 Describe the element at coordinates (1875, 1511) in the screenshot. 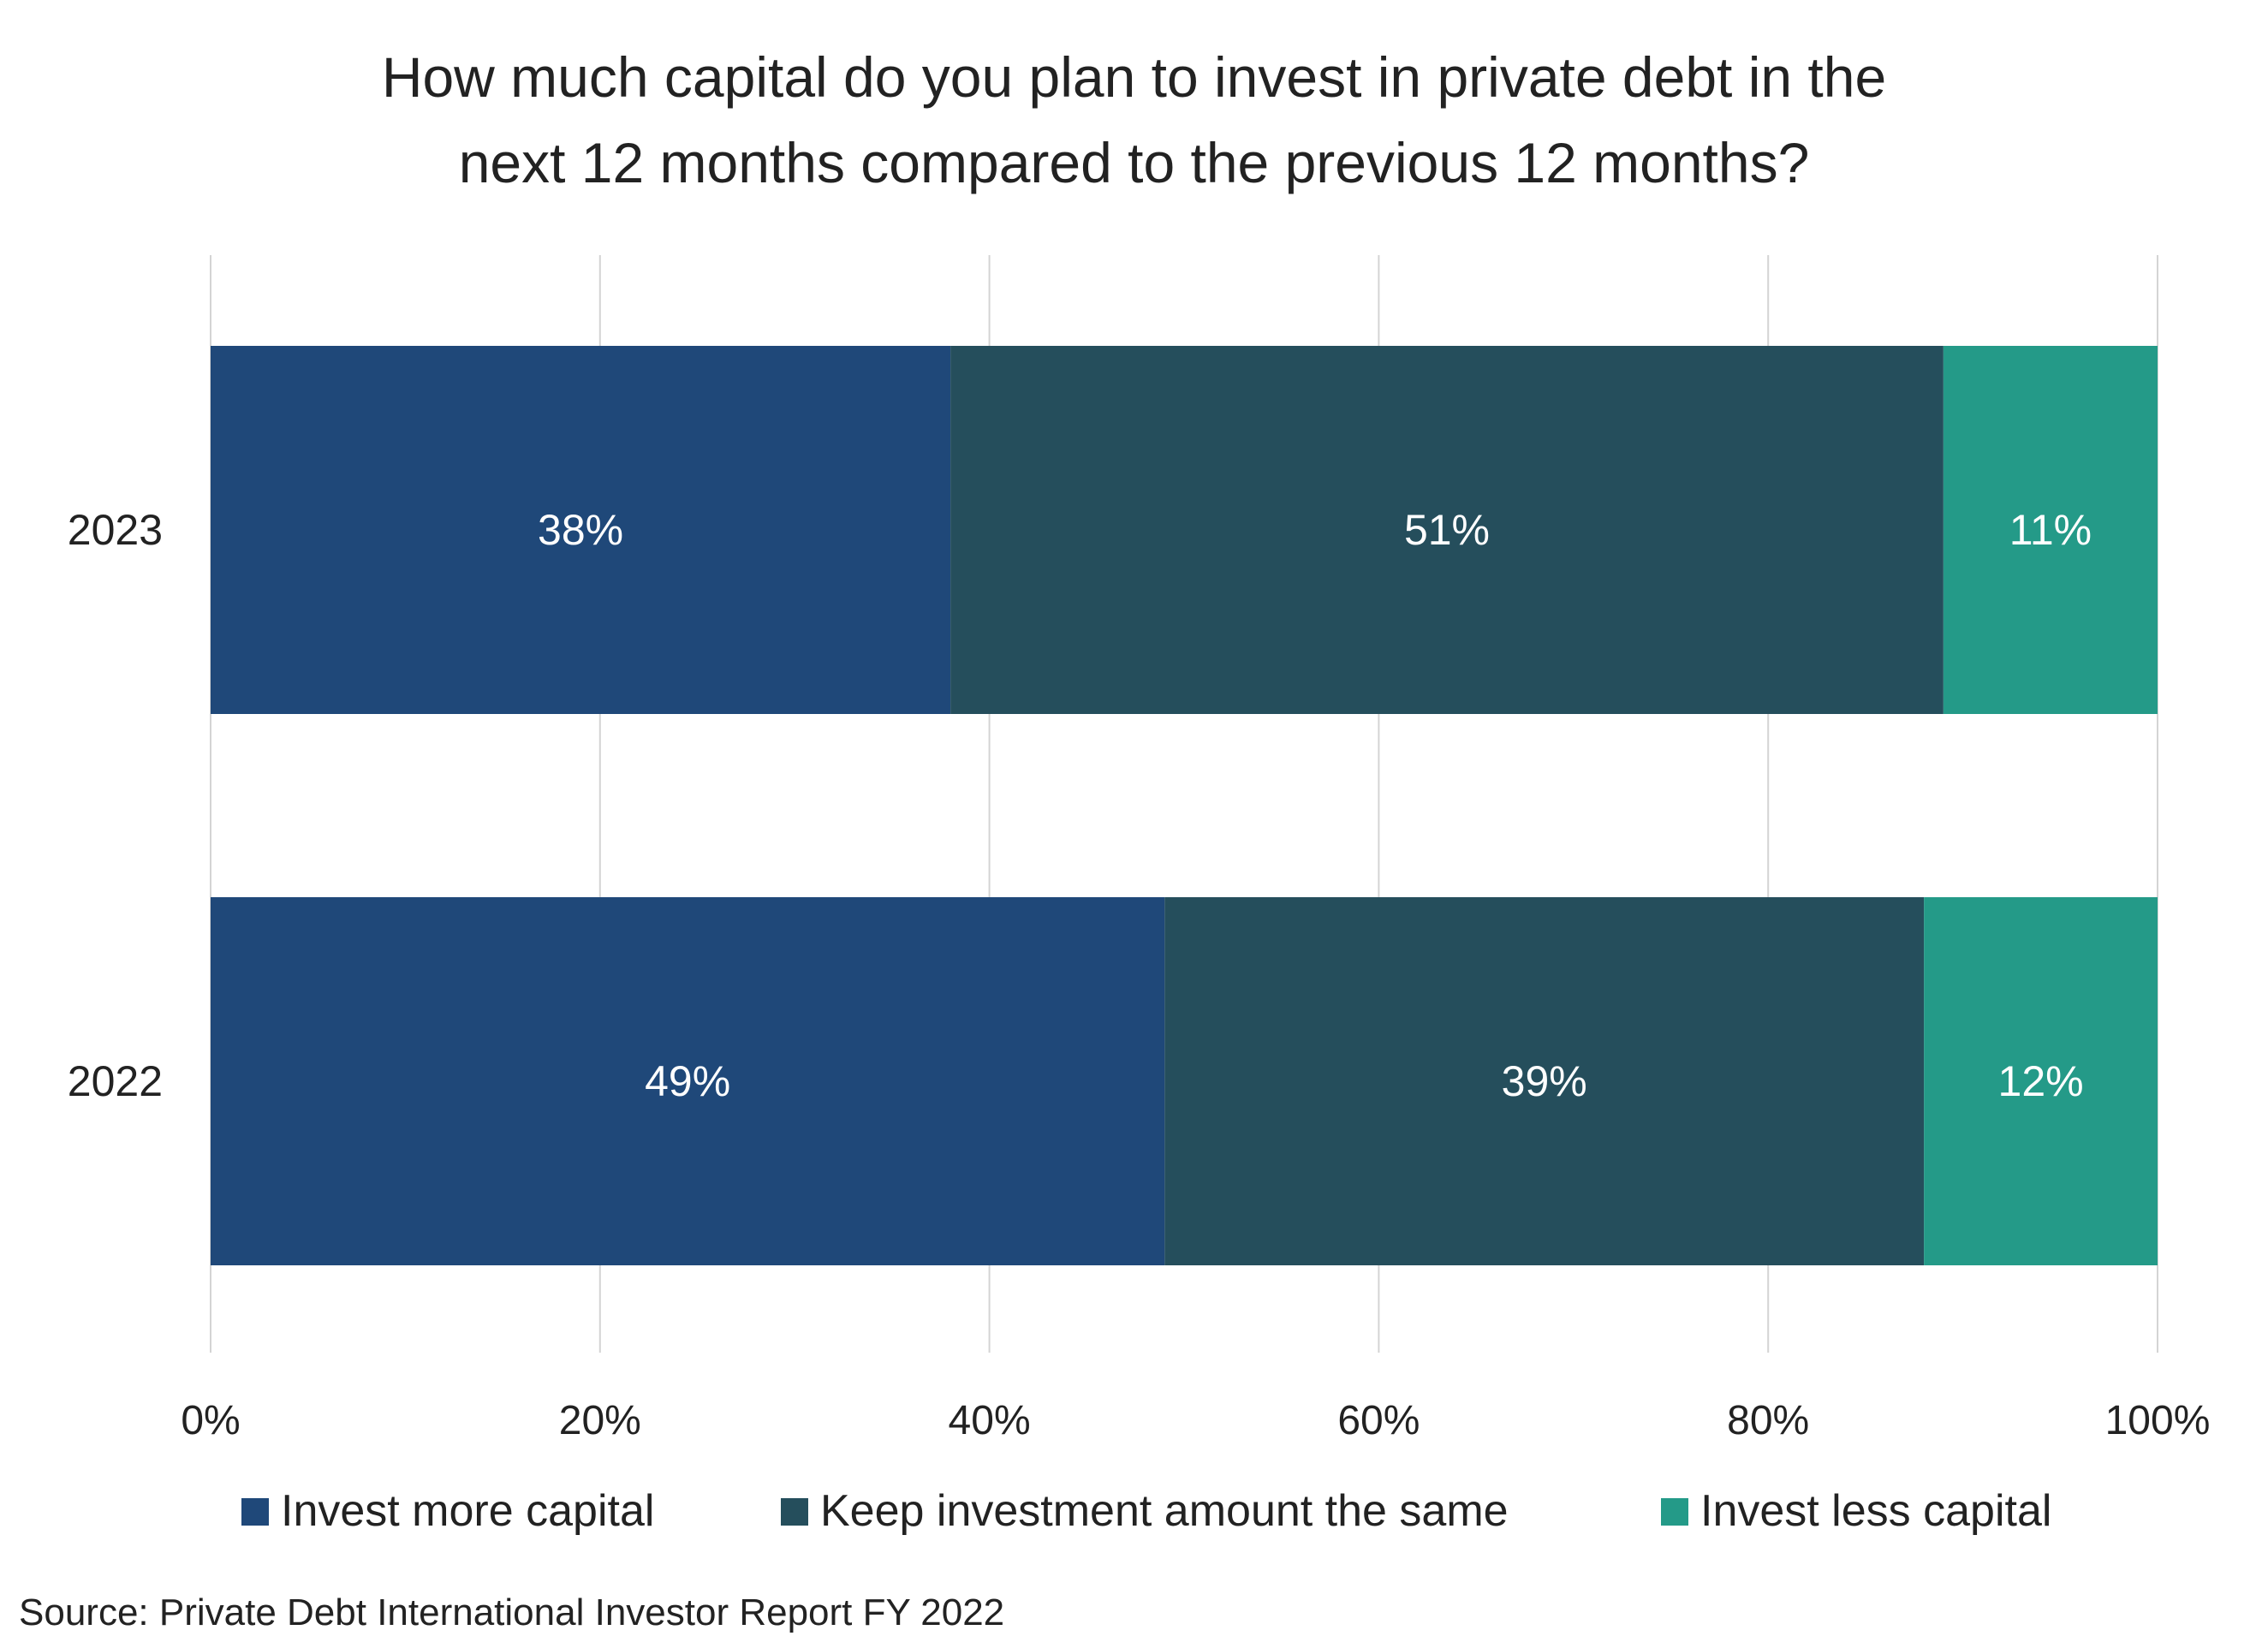

I see `legend-label: Invest less capital` at that location.